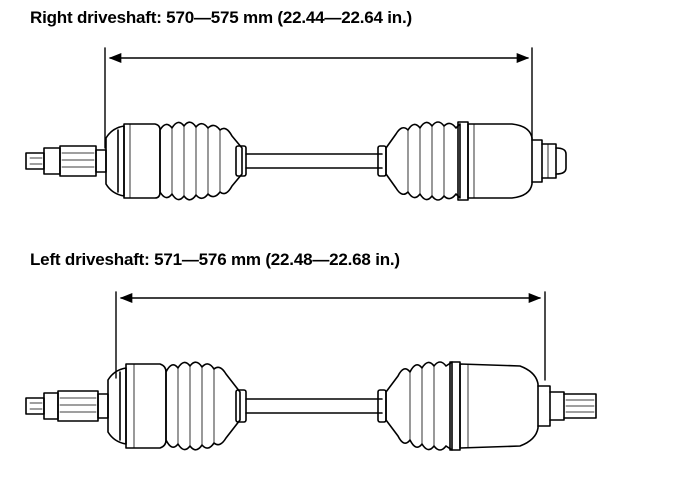  Describe the element at coordinates (318, 98) in the screenshot. I see `right-dimension-line` at that location.